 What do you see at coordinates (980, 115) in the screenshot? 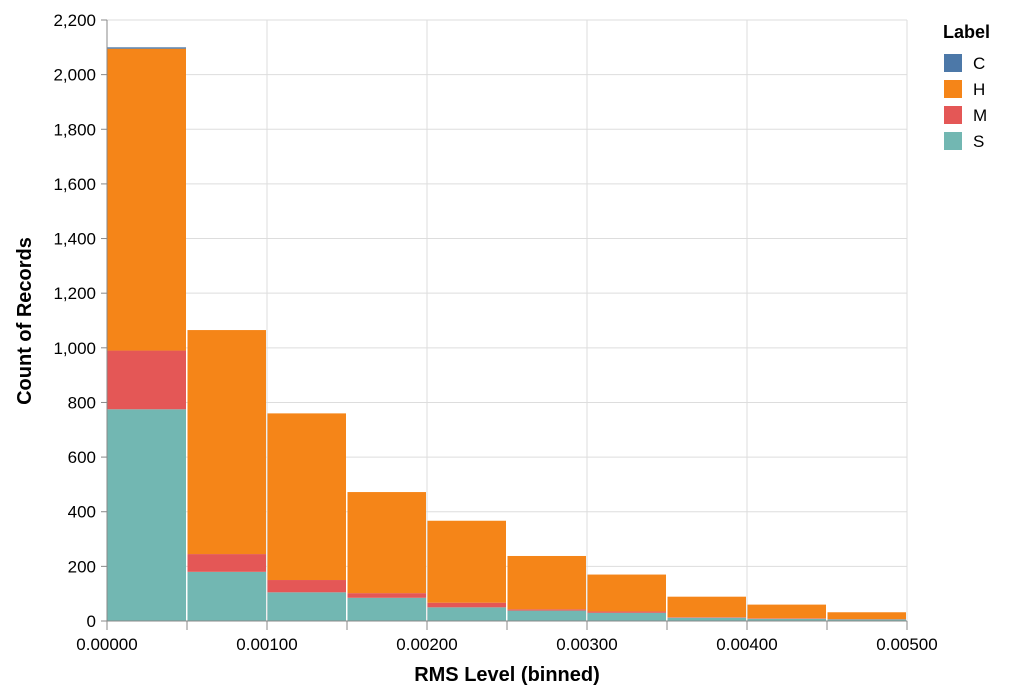
I see `legend-label-m: M` at bounding box center [980, 115].